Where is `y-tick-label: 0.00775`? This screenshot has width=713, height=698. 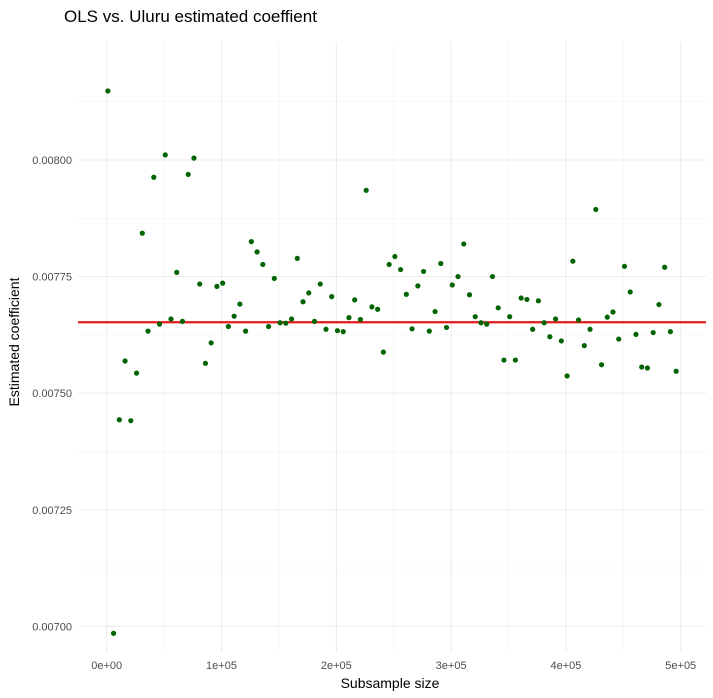
y-tick-label: 0.00775 is located at coordinates (52, 278).